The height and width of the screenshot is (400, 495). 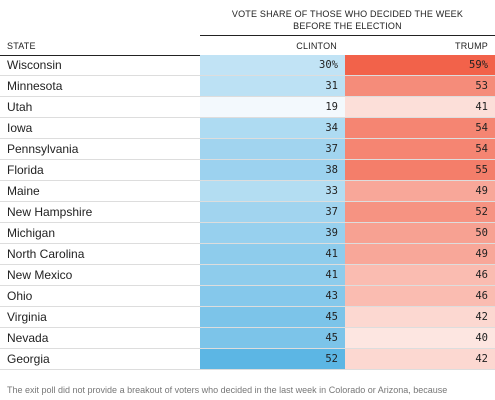 I want to click on table-row: New Mexico 41 46, so click(x=247, y=275).